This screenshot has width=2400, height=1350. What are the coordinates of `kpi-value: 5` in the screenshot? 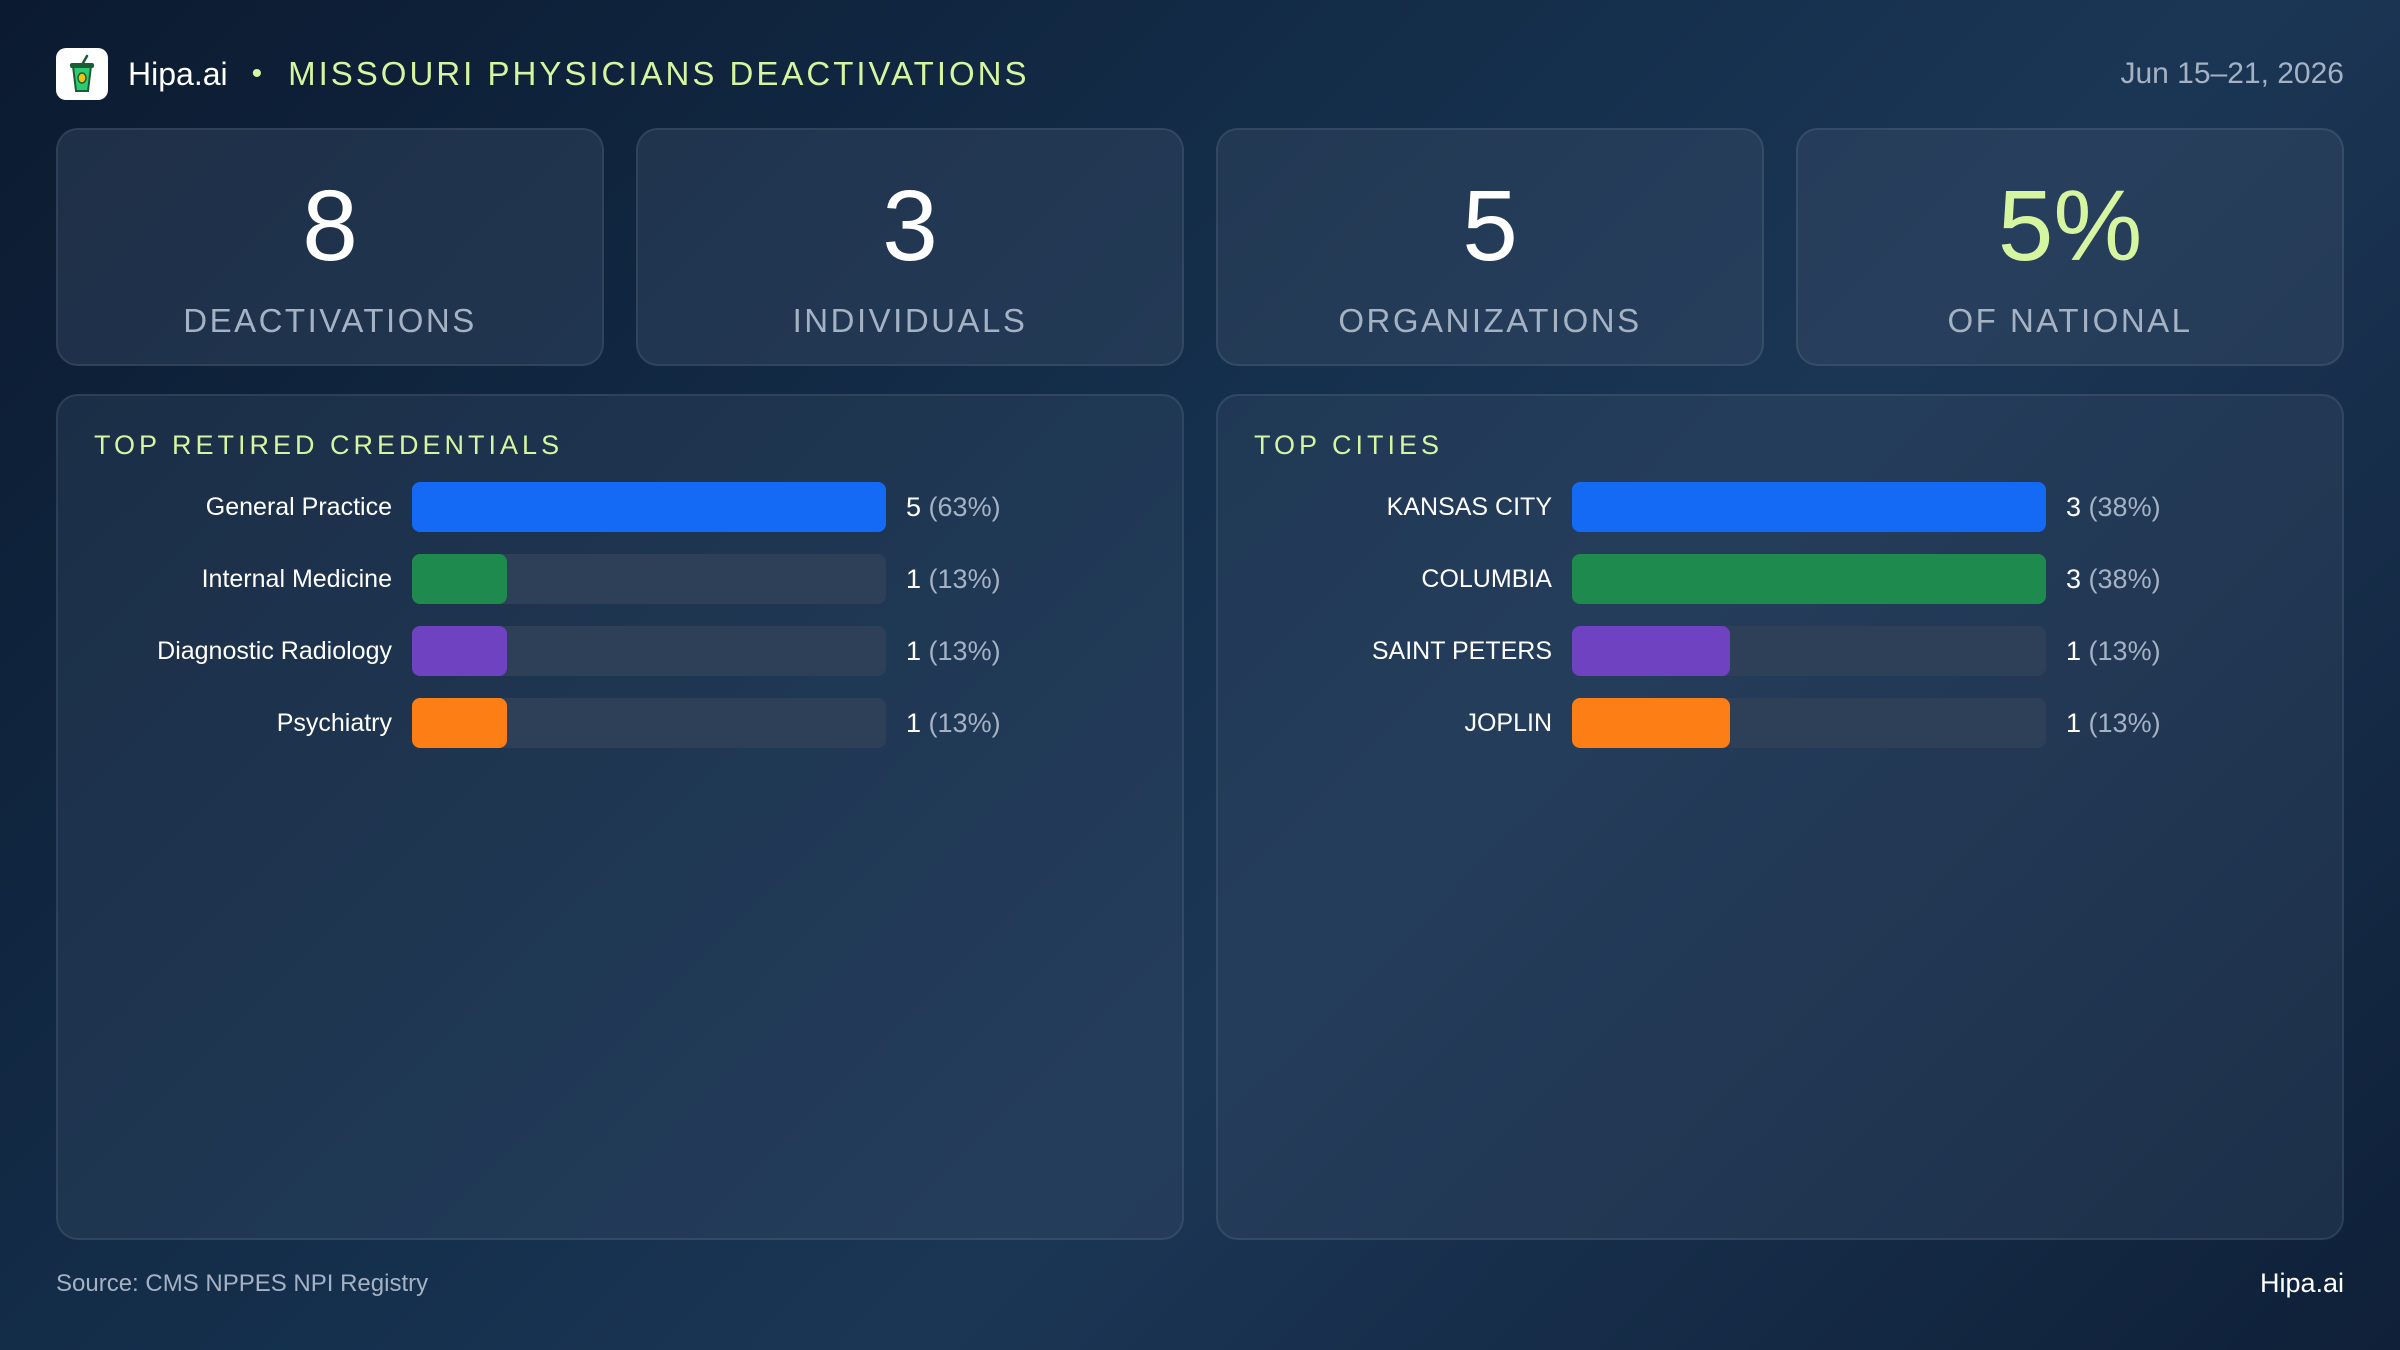 It's located at (1490, 226).